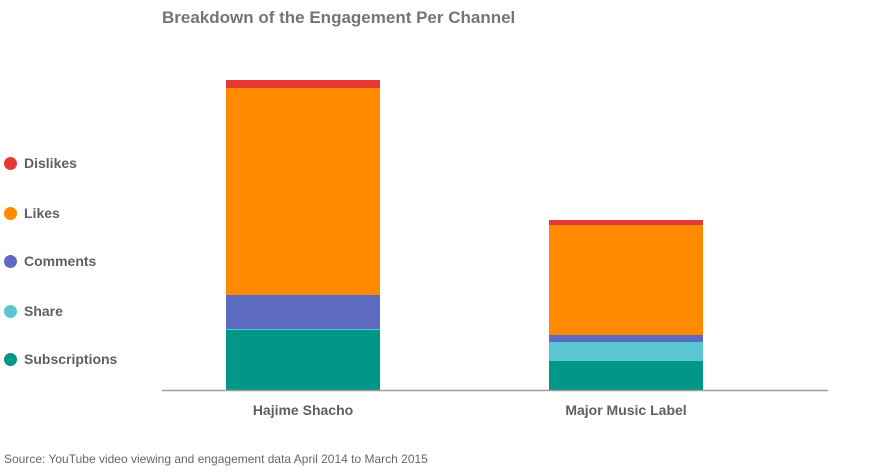  Describe the element at coordinates (303, 410) in the screenshot. I see `category-label: Hajime Shacho` at that location.